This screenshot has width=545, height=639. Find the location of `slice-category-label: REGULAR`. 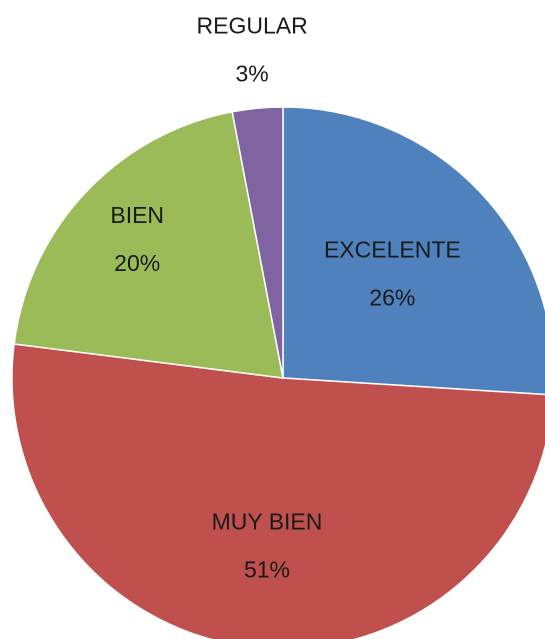

slice-category-label: REGULAR is located at coordinates (252, 26).